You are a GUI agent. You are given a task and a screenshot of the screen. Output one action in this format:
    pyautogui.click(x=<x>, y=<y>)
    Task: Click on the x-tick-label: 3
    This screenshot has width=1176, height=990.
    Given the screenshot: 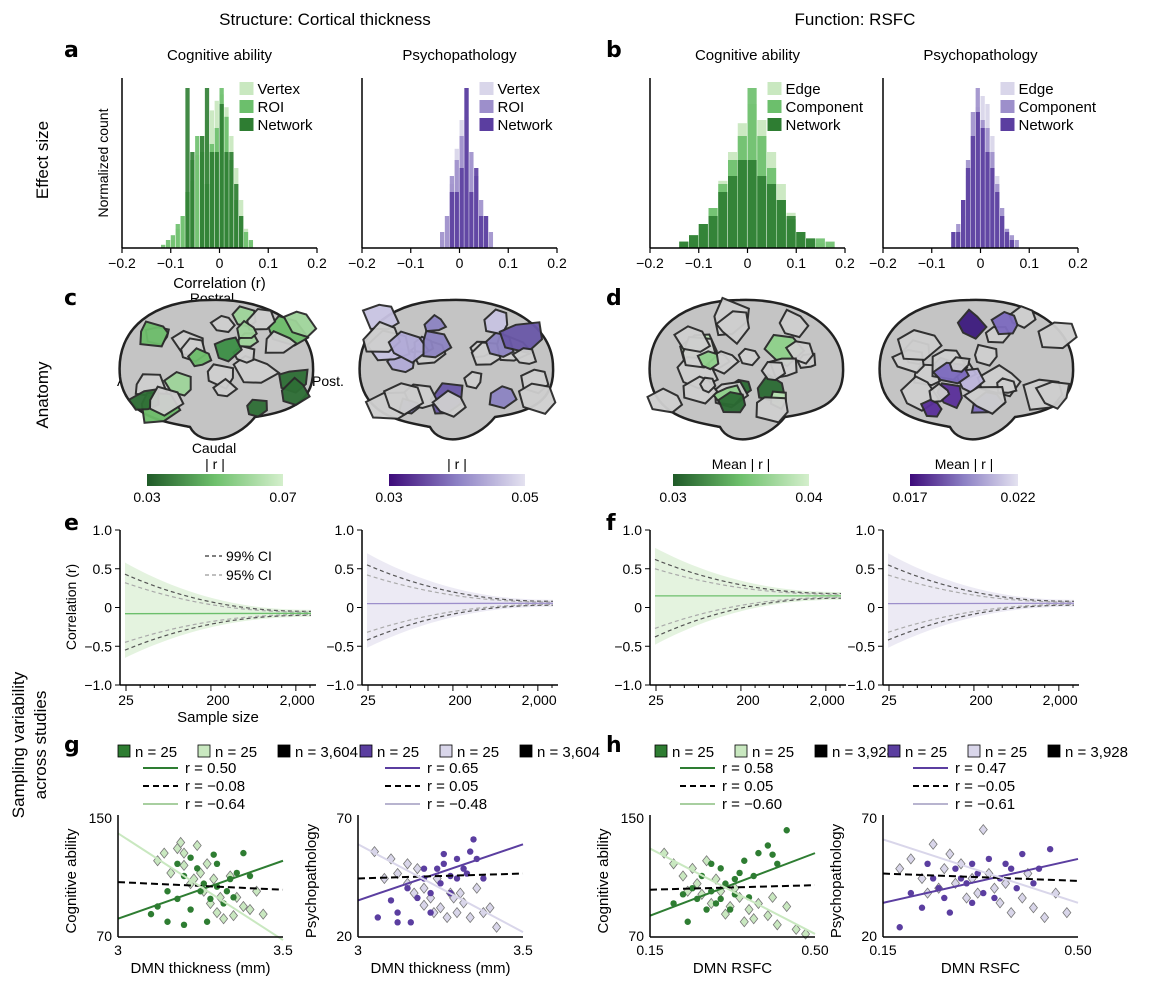 What is the action you would take?
    pyautogui.click(x=118, y=950)
    